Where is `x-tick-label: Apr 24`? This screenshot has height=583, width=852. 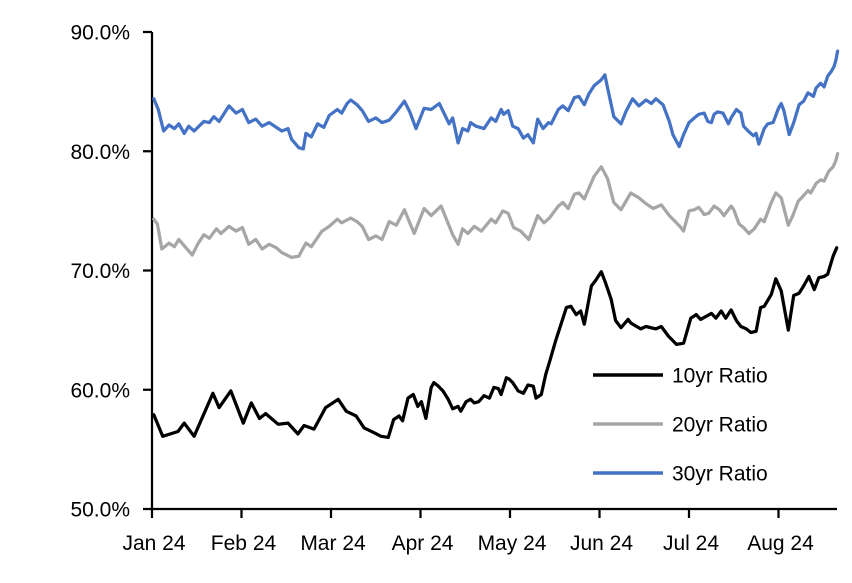
x-tick-label: Apr 24 is located at coordinates (423, 543).